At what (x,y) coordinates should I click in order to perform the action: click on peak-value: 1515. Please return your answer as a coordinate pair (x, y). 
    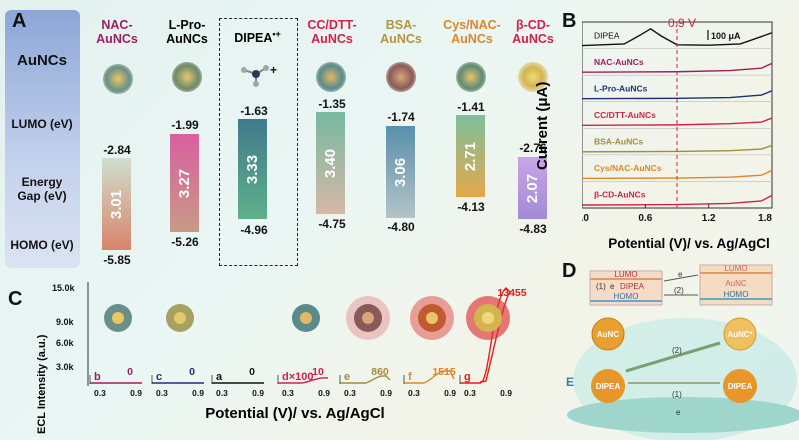
    Looking at the image, I should click on (444, 372).